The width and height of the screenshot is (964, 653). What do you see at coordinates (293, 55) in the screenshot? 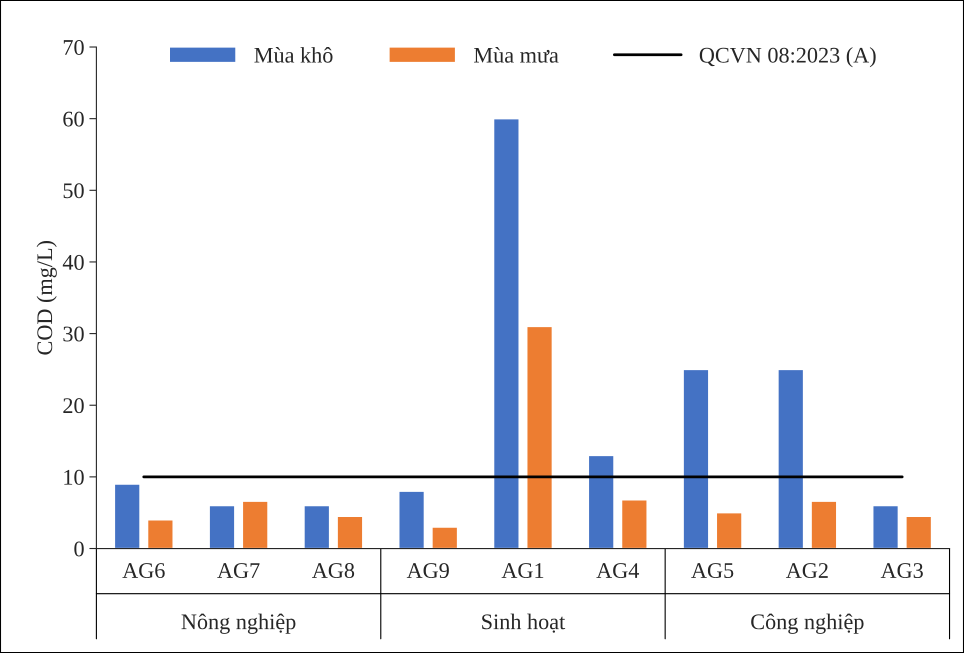
I see `legend-label: Mùa khô` at bounding box center [293, 55].